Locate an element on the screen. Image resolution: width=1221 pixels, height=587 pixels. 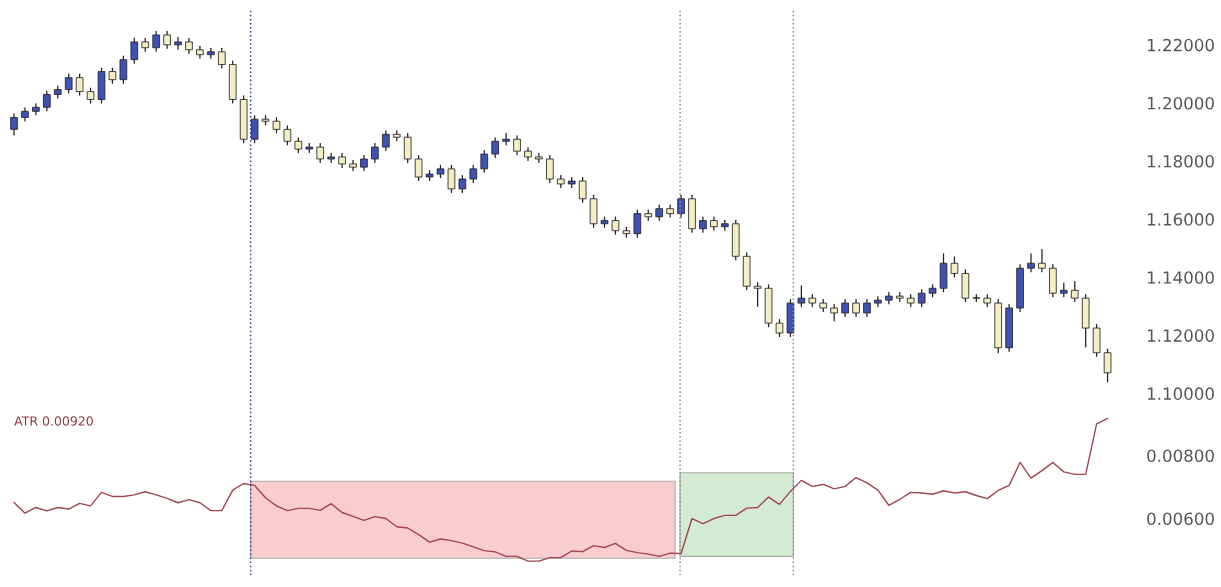
y-tick-label: 0.00800 is located at coordinates (1180, 456).